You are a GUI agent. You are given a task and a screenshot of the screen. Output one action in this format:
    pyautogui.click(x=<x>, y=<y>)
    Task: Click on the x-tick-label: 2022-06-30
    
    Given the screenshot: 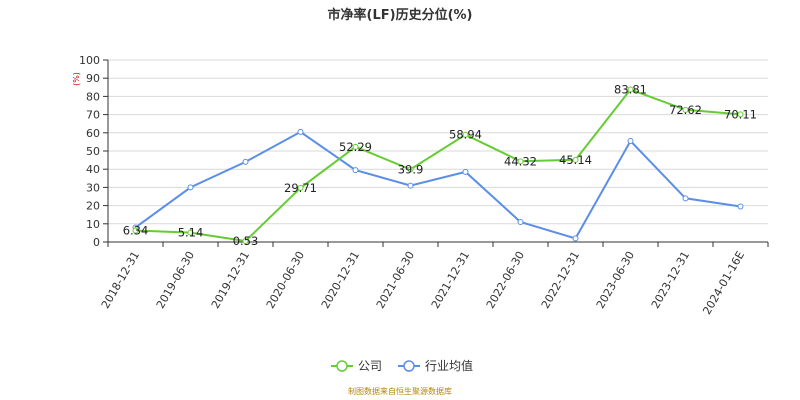 What is the action you would take?
    pyautogui.click(x=505, y=280)
    